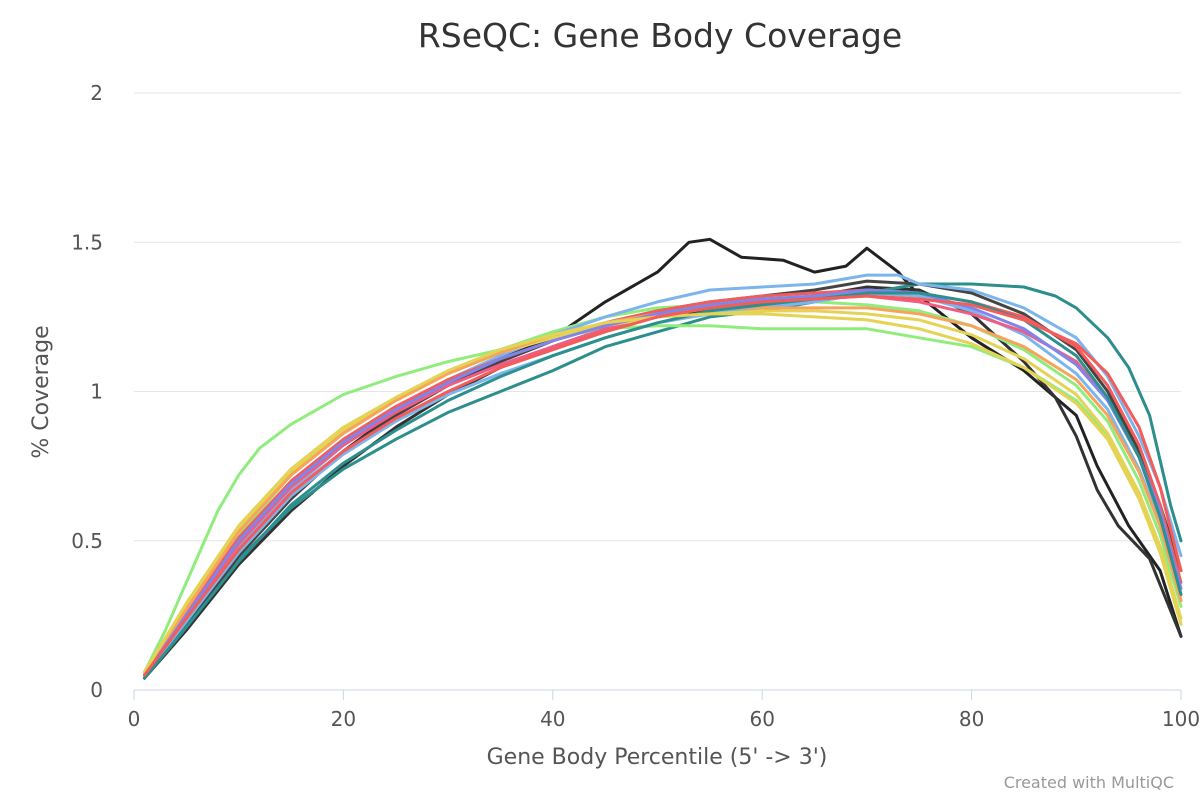 This screenshot has width=1200, height=800. What do you see at coordinates (134, 719) in the screenshot?
I see `x-tick-label: 0` at bounding box center [134, 719].